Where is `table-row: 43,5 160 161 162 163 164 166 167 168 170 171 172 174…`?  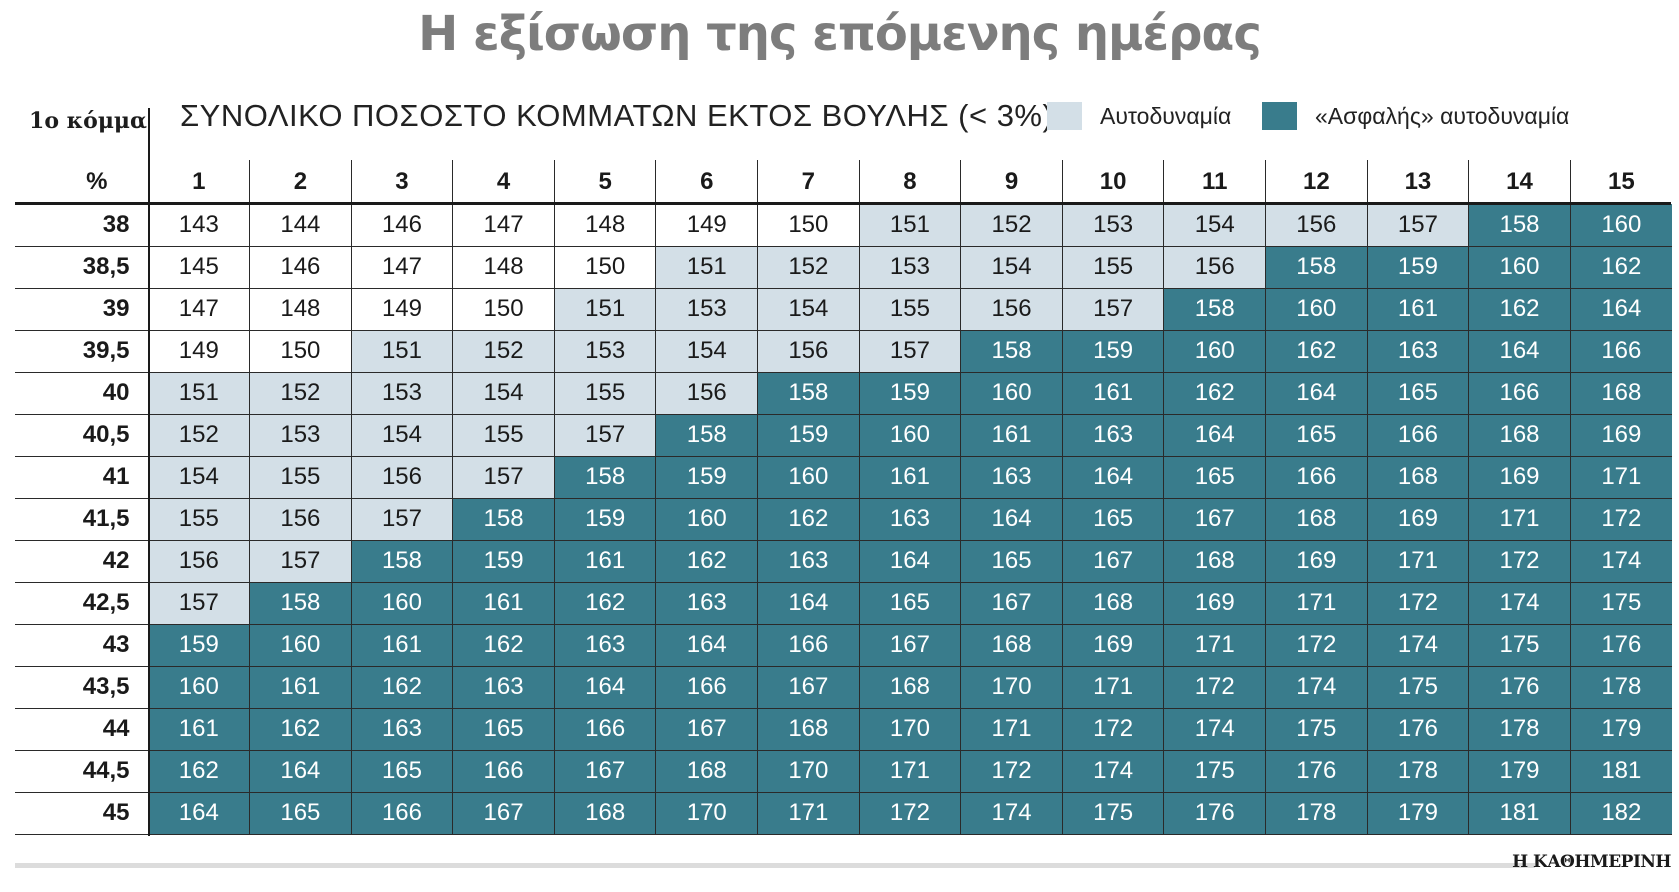 table-row: 43,5 160 161 162 163 164 166 167 168 170 171 172 174… is located at coordinates (843, 687).